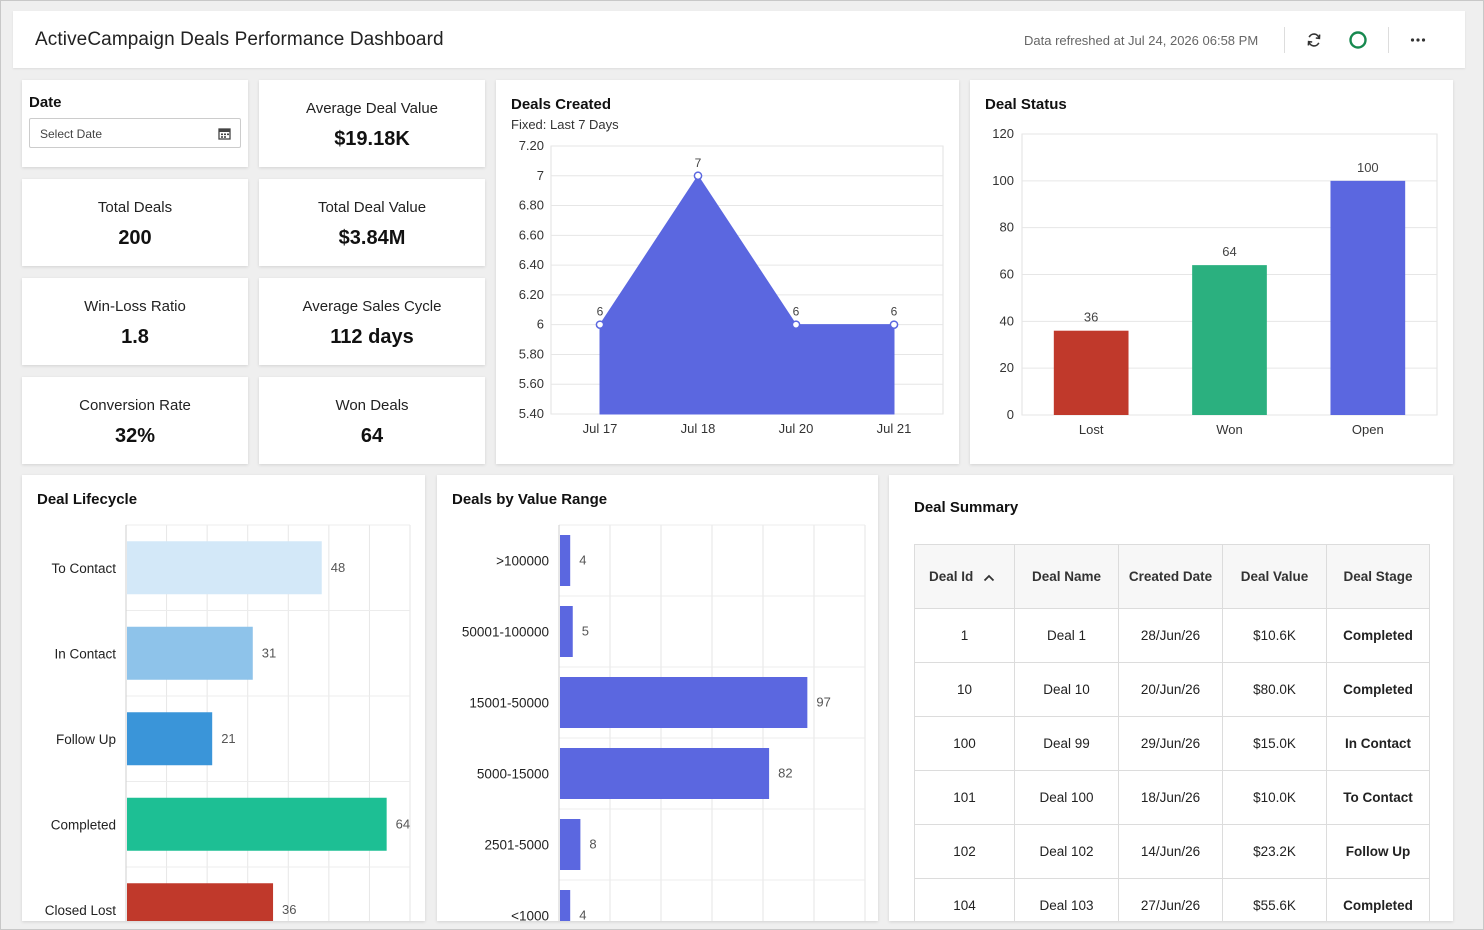 The image size is (1484, 930). What do you see at coordinates (951, 576) in the screenshot?
I see `column-header-label: Deal Id` at bounding box center [951, 576].